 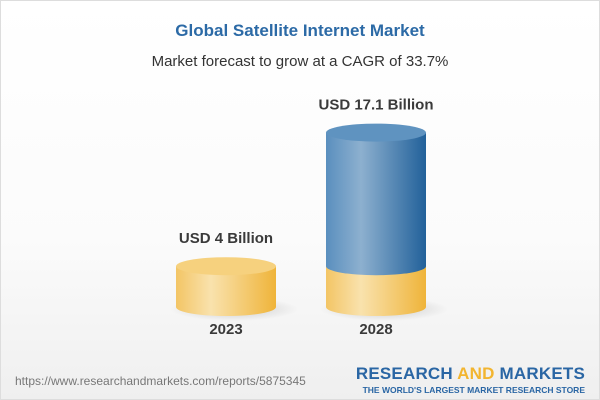 What do you see at coordinates (376, 291) in the screenshot?
I see `bar-2028-base-body` at bounding box center [376, 291].